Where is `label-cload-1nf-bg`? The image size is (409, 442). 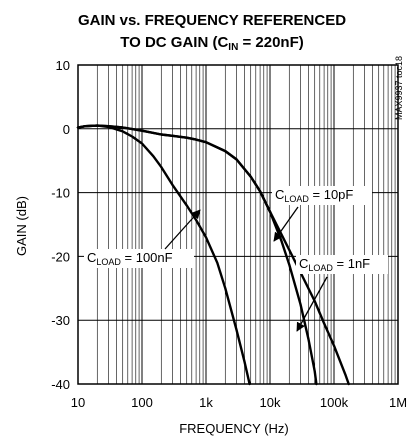
label-cload-1nf-bg is located at coordinates (342, 264).